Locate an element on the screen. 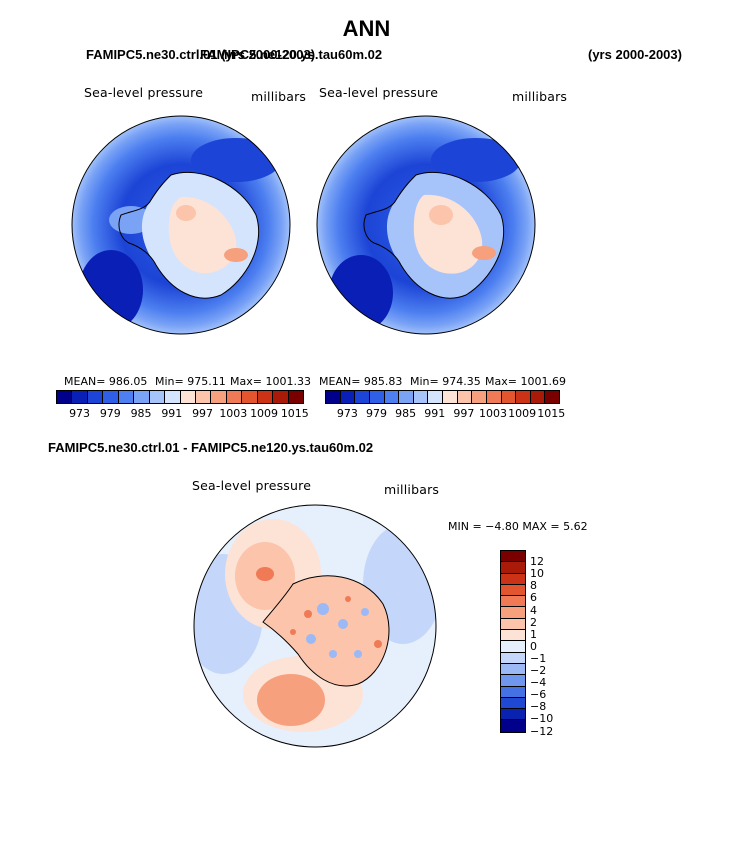 The width and height of the screenshot is (733, 845). colorbar-level-label: 8 is located at coordinates (533, 586).